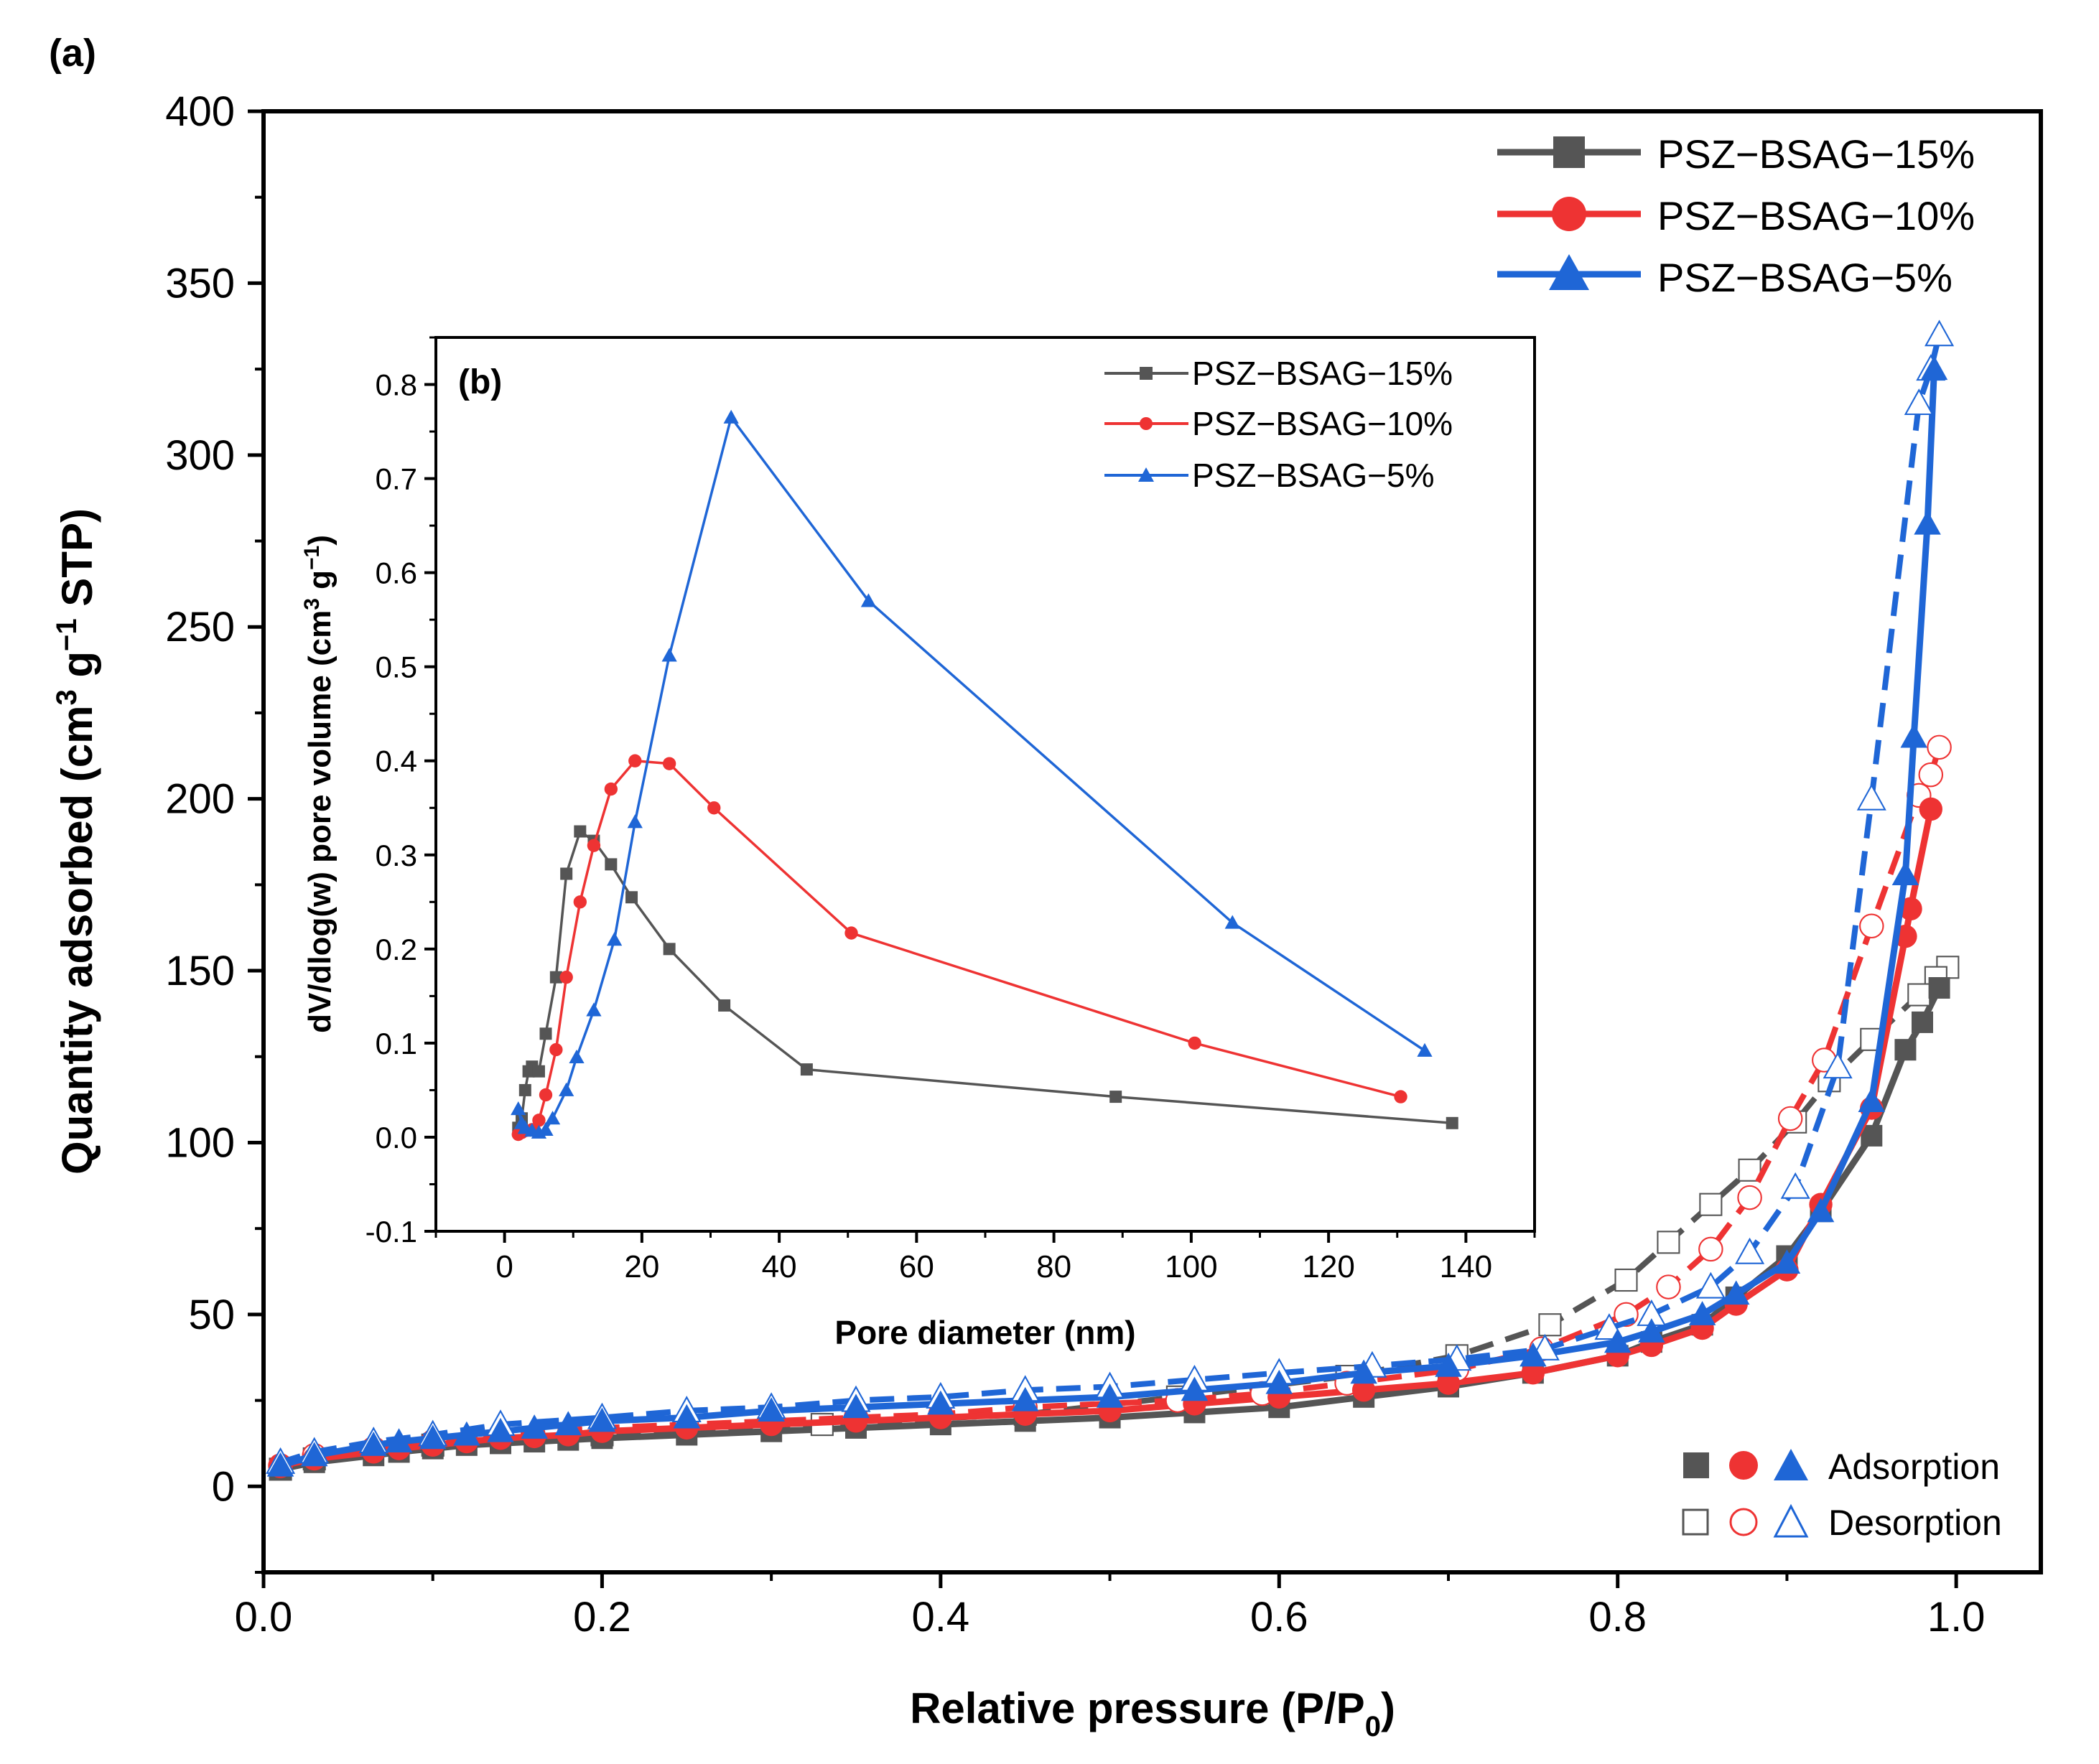 This screenshot has height=1764, width=2099. I want to click on inset-legend-label-15: PSZ−BSAG−15%, so click(1323, 373).